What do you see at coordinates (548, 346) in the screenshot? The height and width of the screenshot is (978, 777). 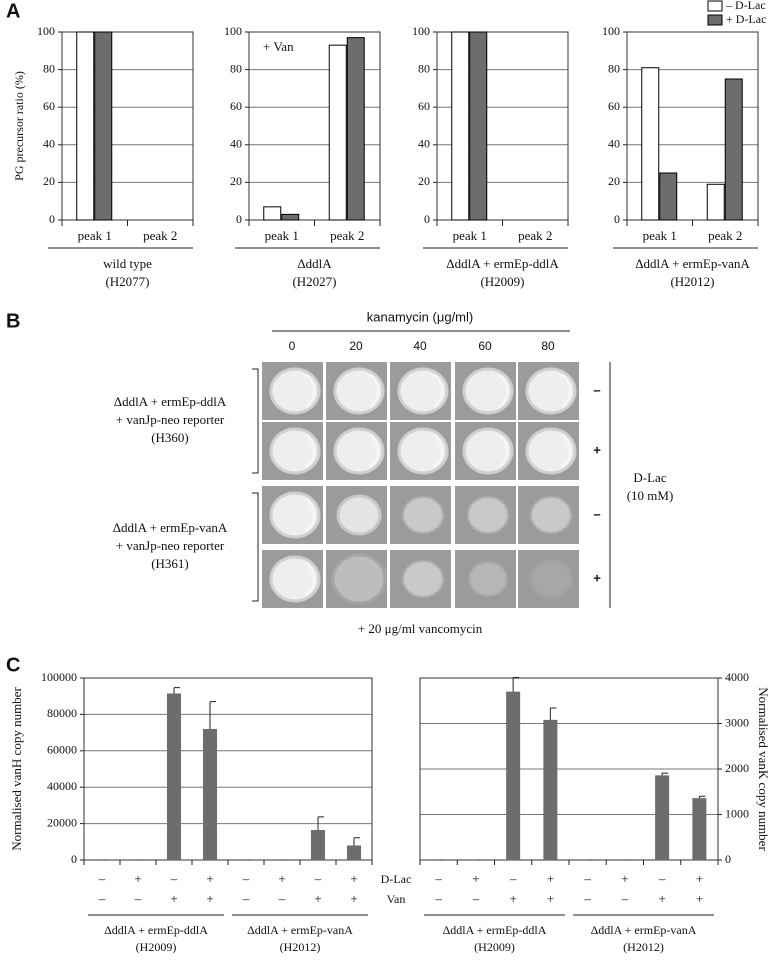 I see `concentration-label: 80` at bounding box center [548, 346].